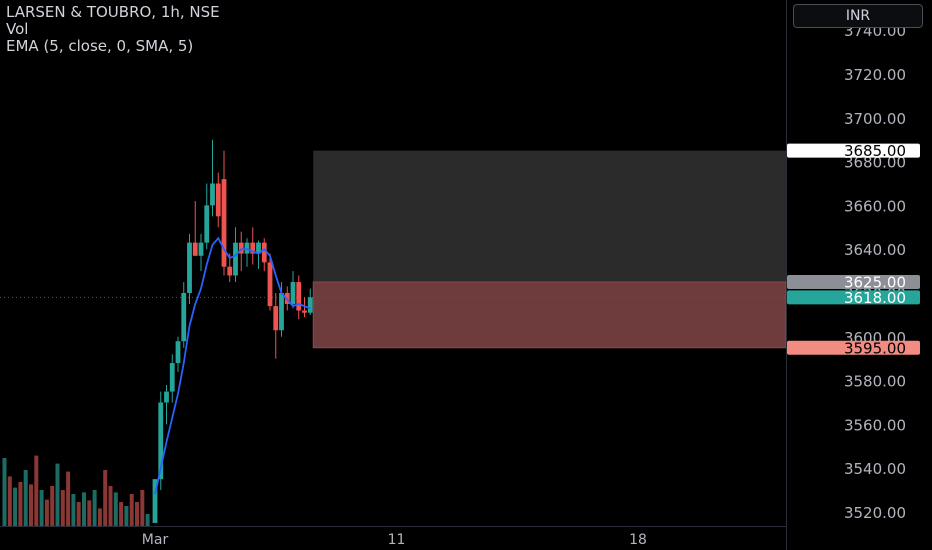  I want to click on price-badge-last-label: 3618.00, so click(875, 298).